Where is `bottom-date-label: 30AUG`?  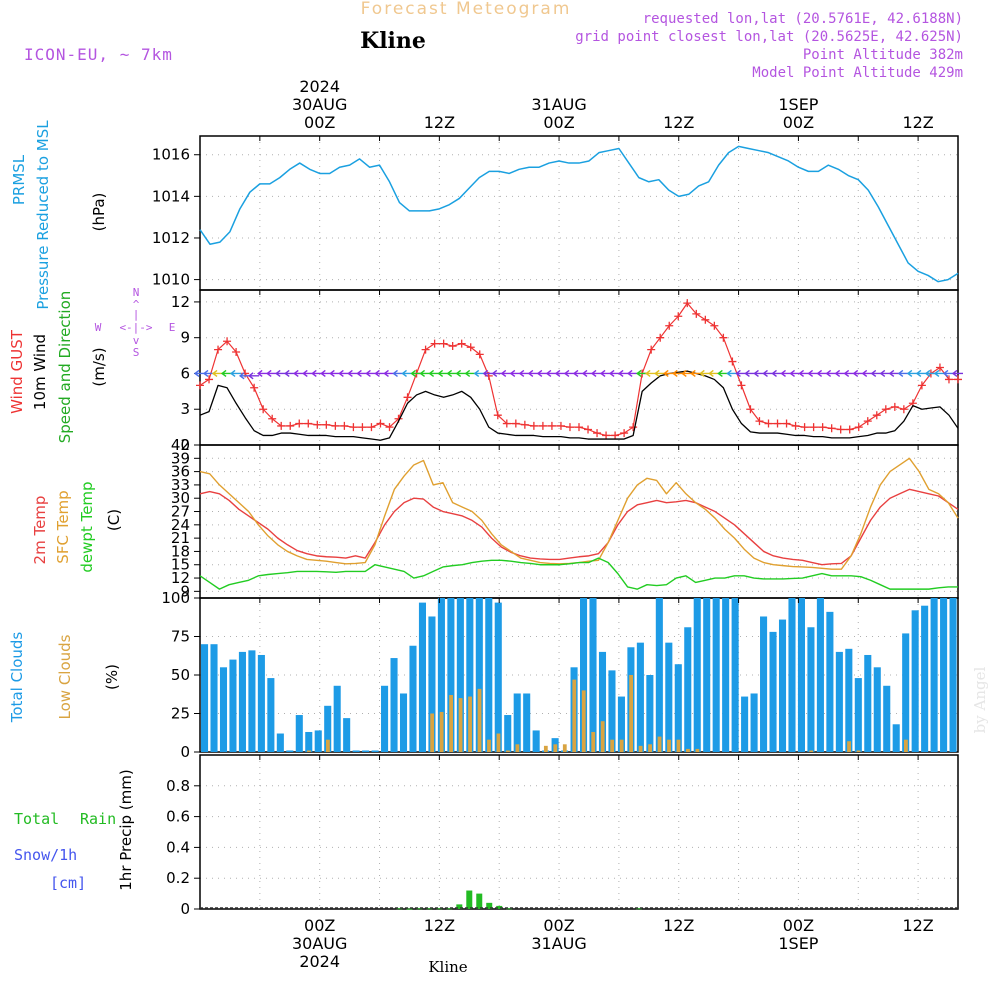 bottom-date-label: 30AUG is located at coordinates (319, 943).